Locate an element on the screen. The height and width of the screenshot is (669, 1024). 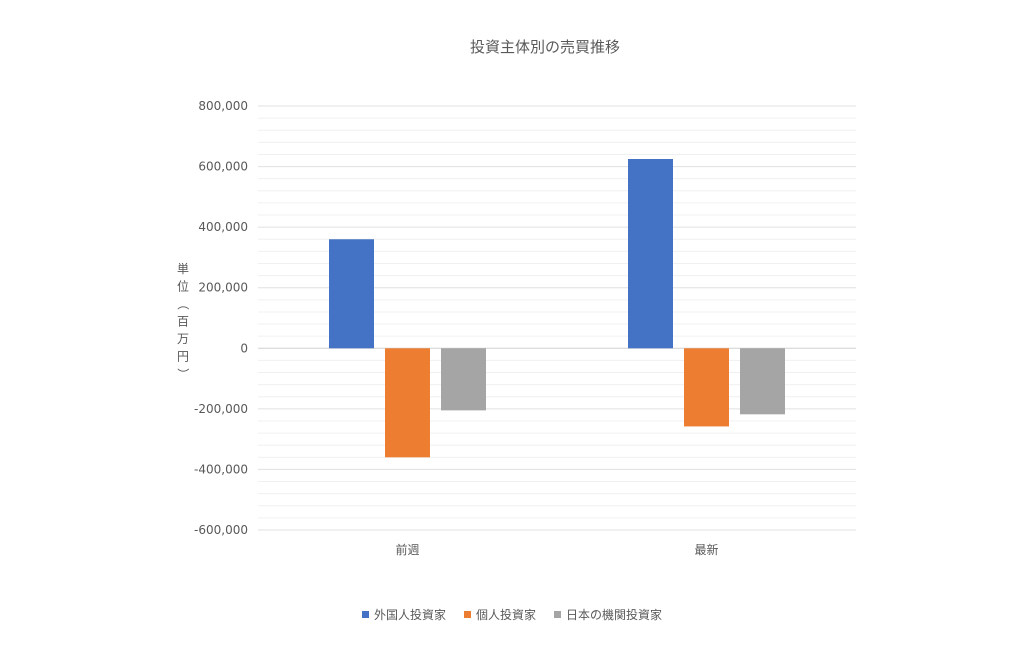
y-tick-label: 400,000 is located at coordinates (223, 227).